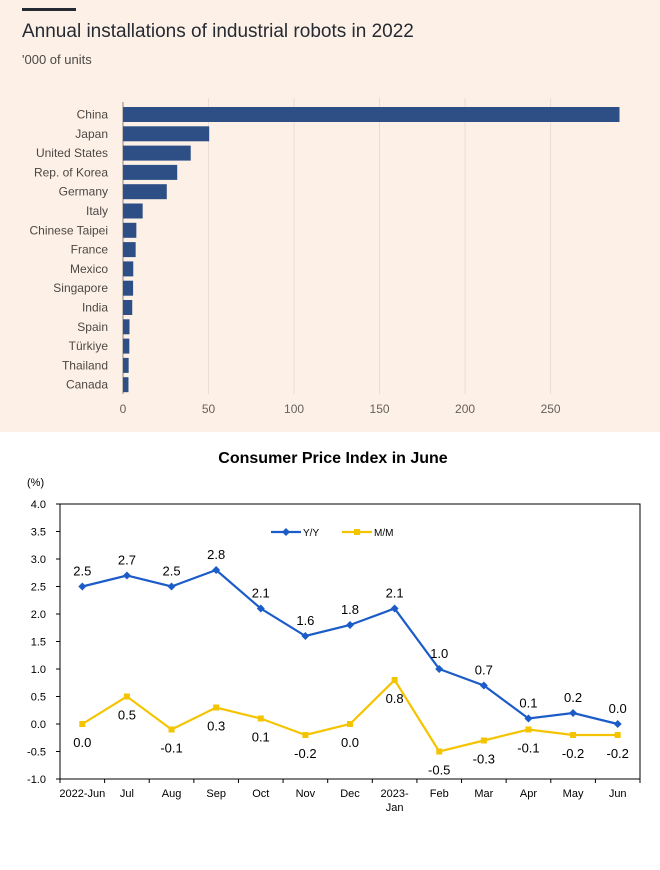 The width and height of the screenshot is (660, 870). I want to click on y-tick-label: 1.5, so click(38, 643).